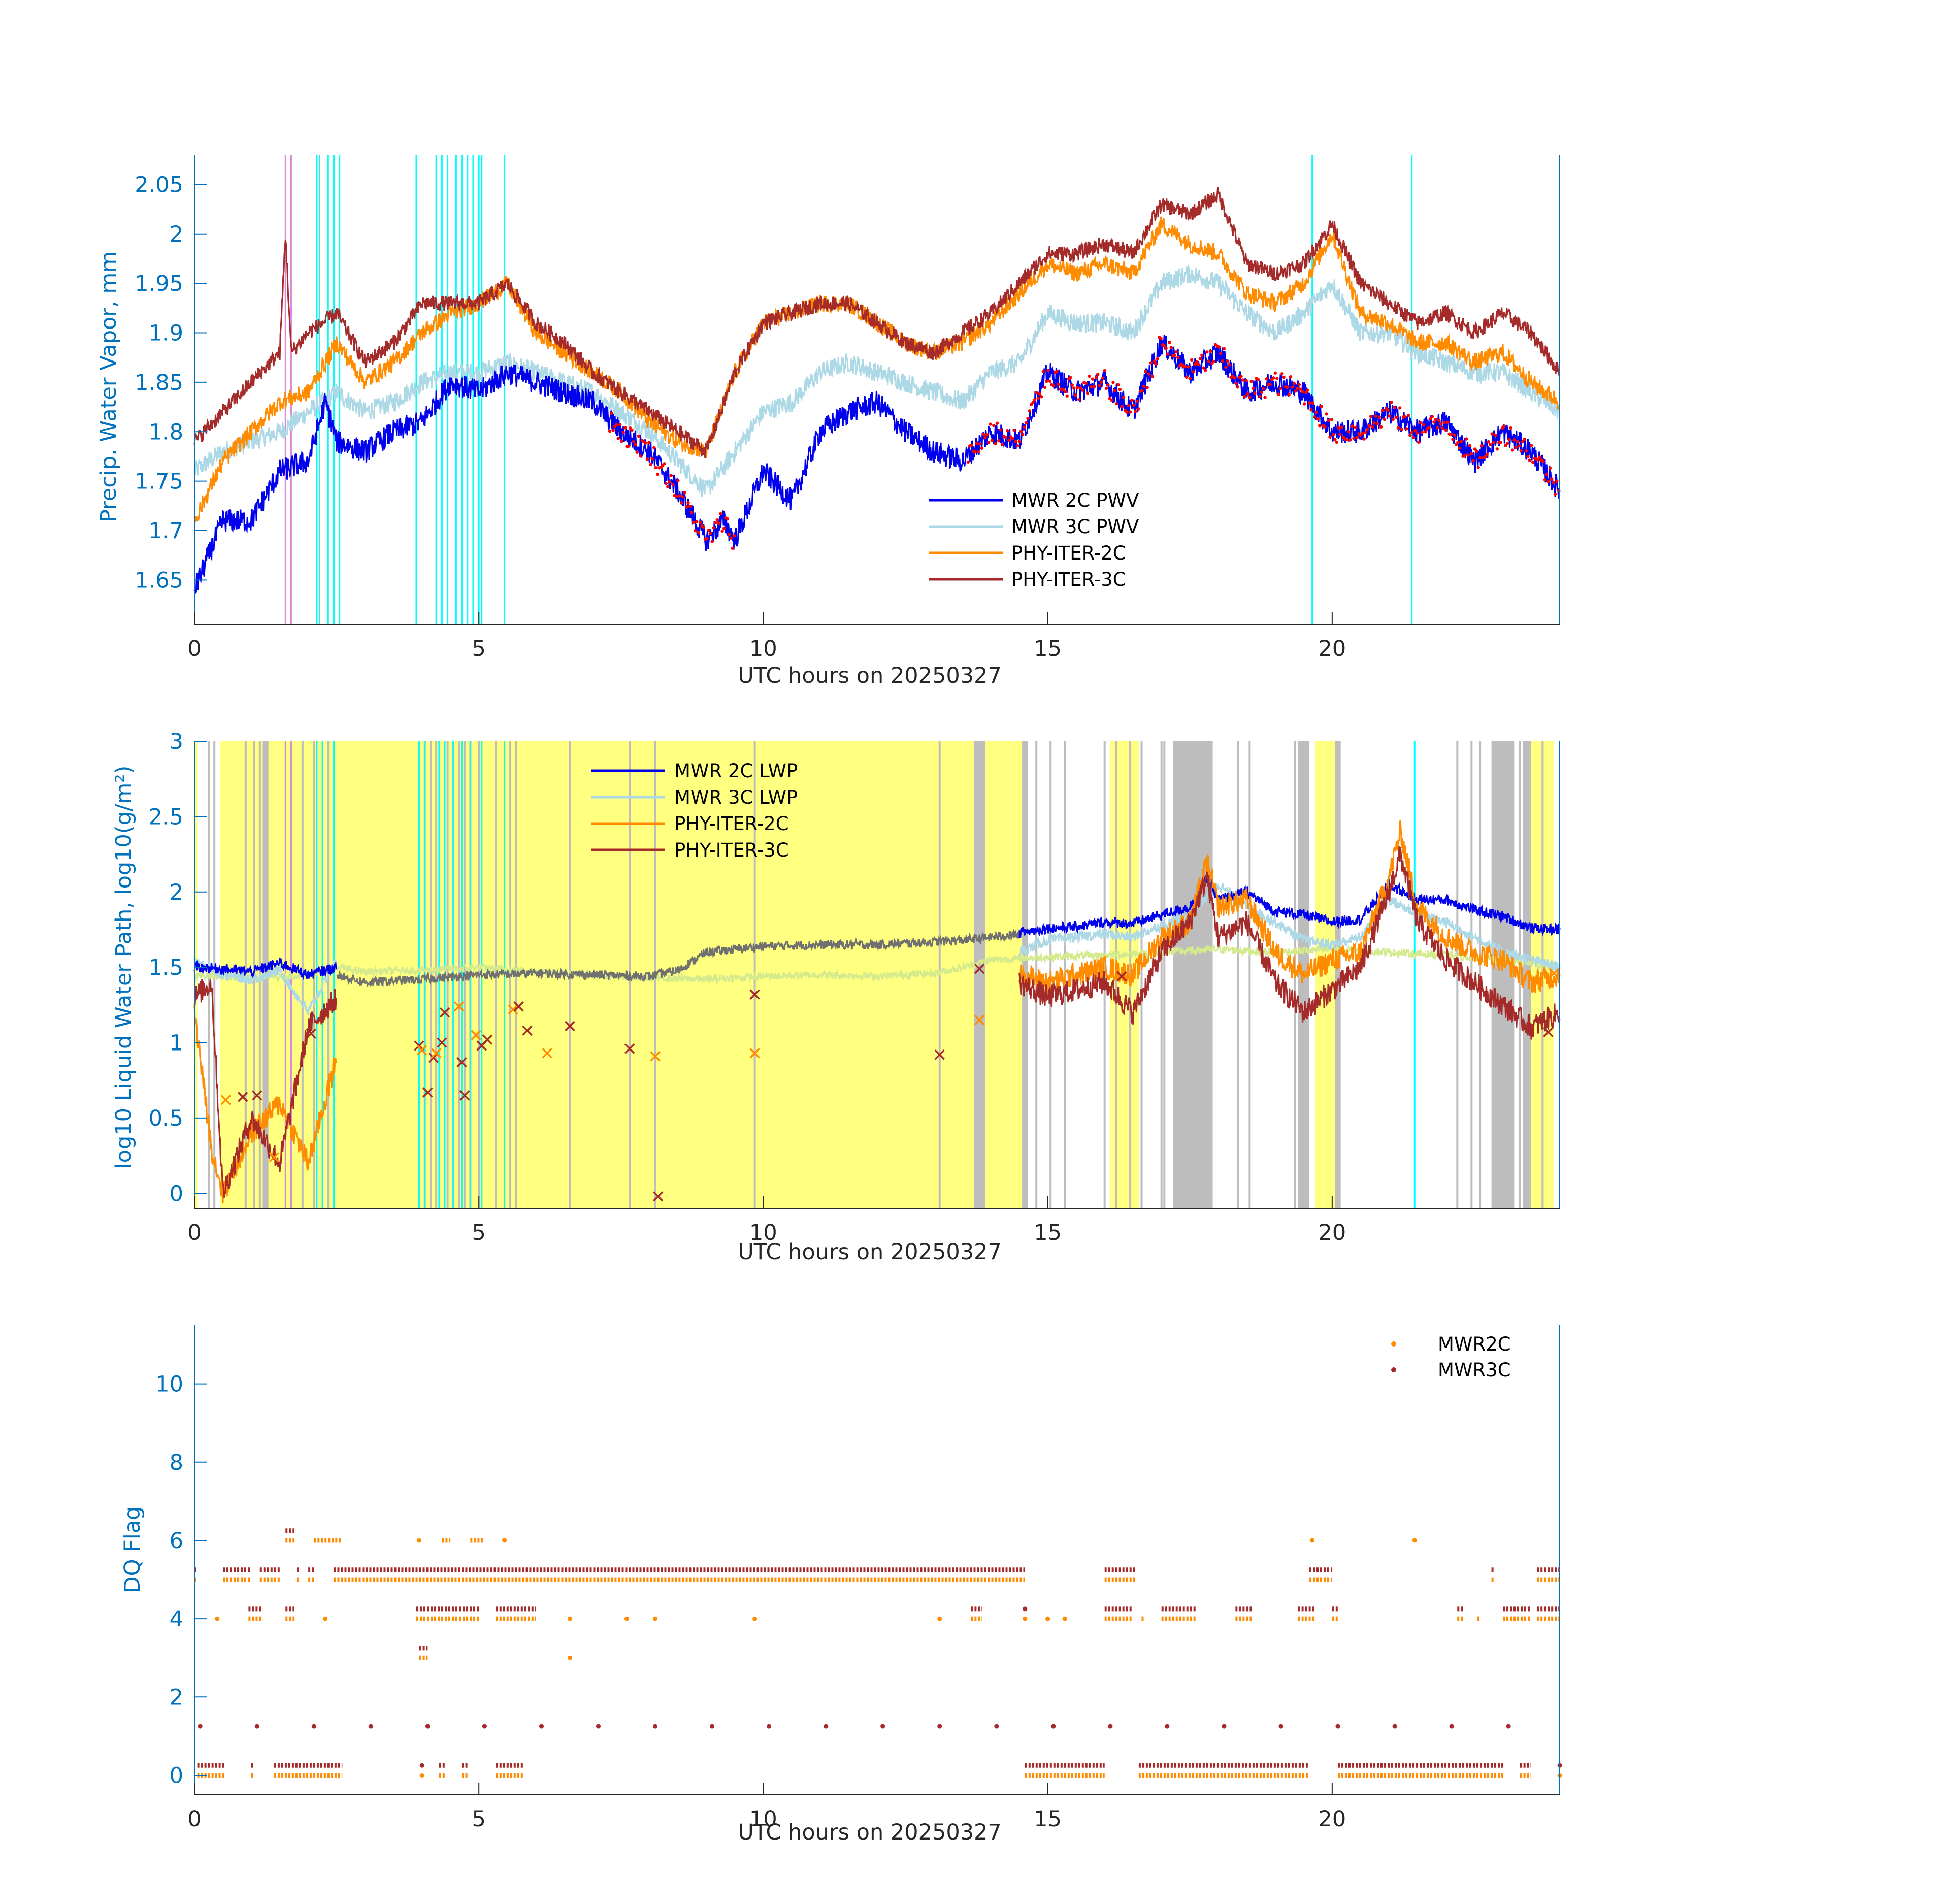 The width and height of the screenshot is (1942, 1904). I want to click on dq-x-tick-label-0: 0, so click(194, 1820).